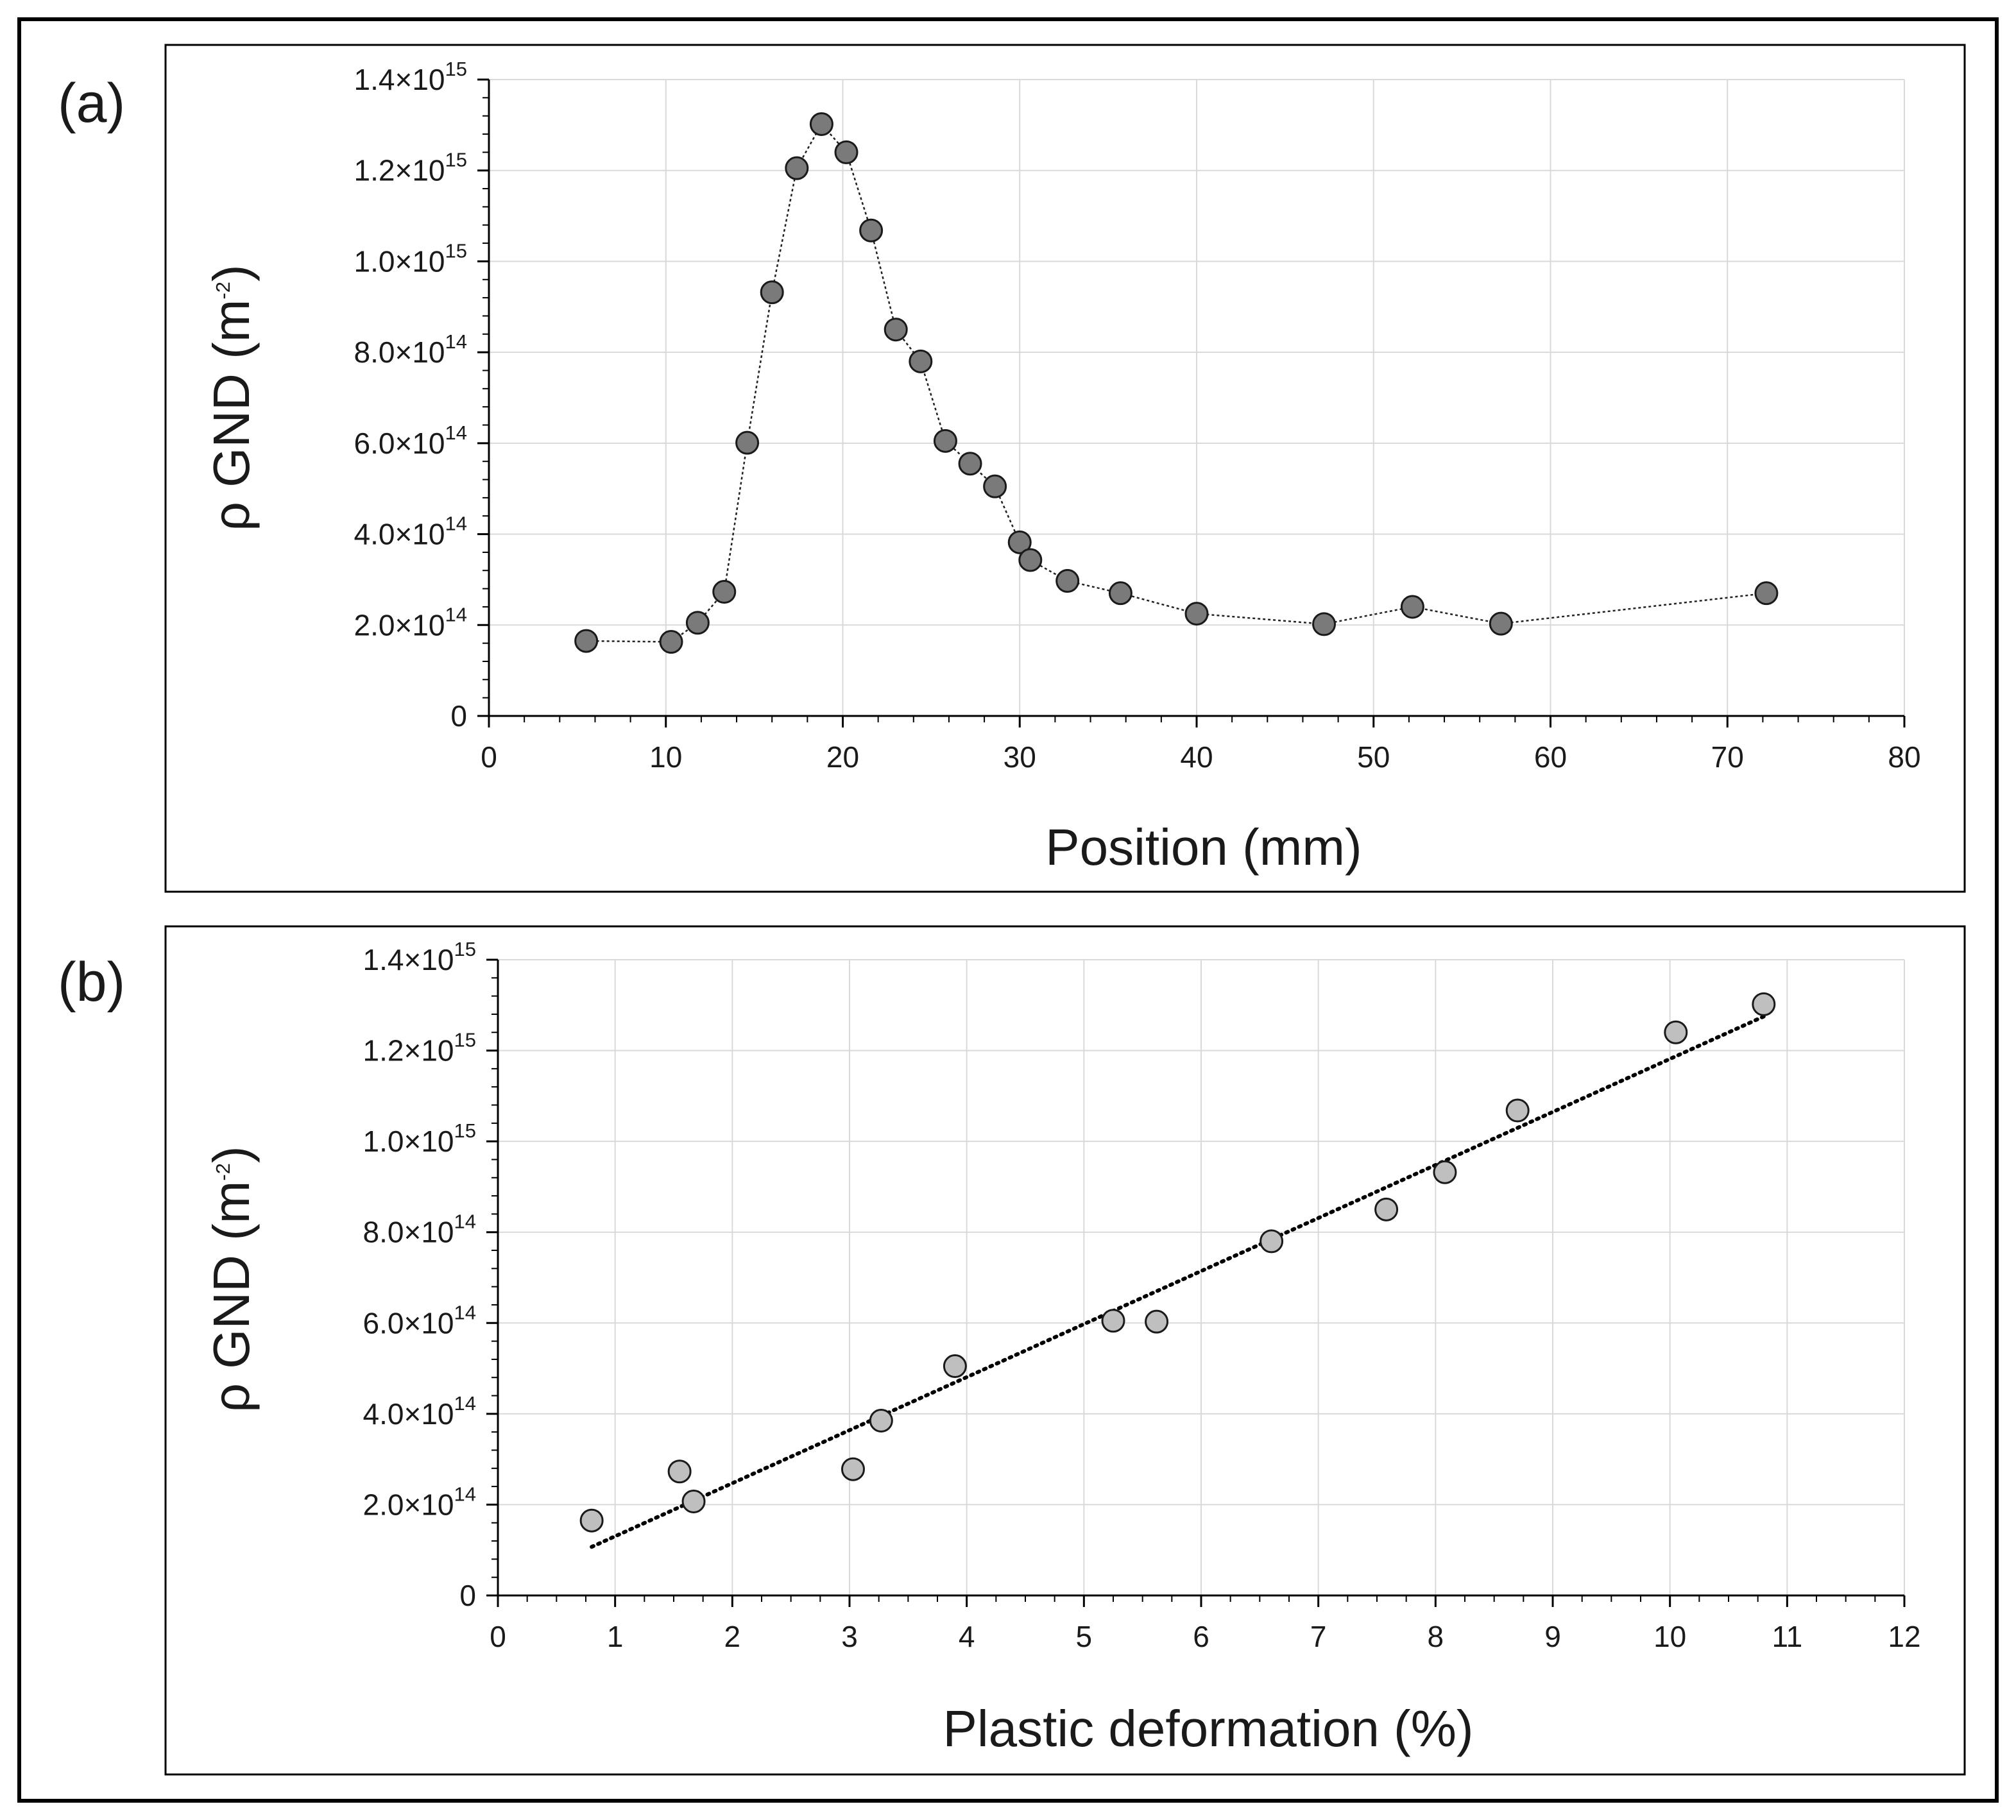 This screenshot has width=2016, height=1820. I want to click on panel-b-x-tick-label: 6, so click(1201, 1637).